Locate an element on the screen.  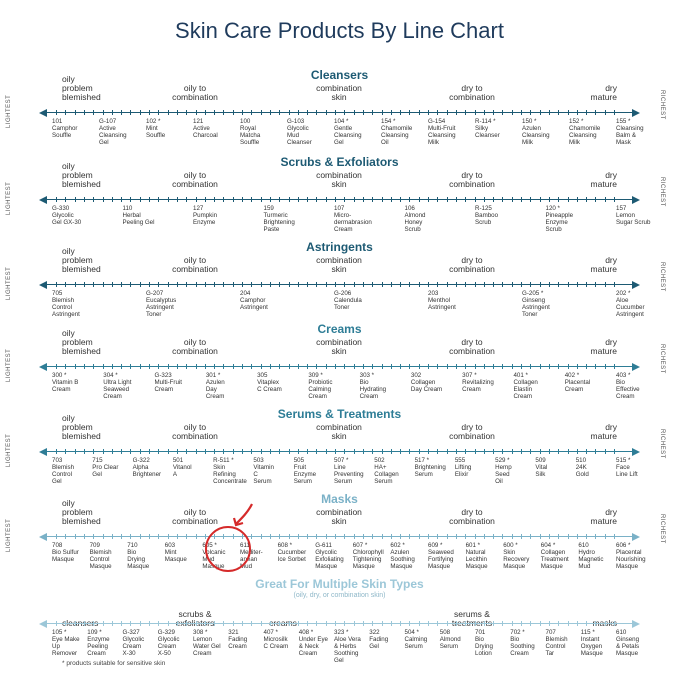
section-title: Creams is located at coordinates (339, 329).